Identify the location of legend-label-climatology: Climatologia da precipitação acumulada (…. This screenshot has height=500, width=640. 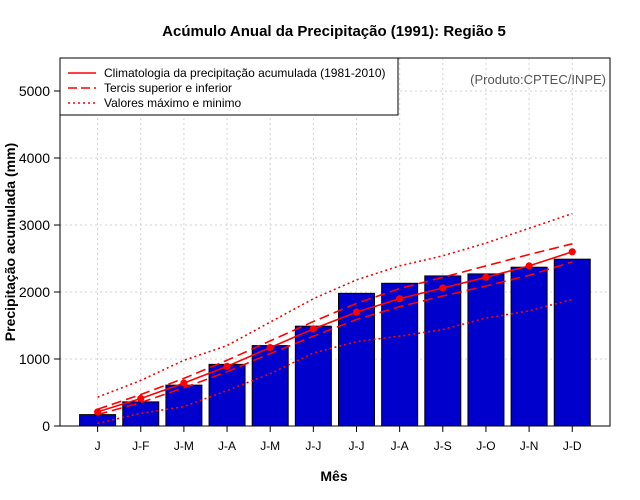
(245, 73).